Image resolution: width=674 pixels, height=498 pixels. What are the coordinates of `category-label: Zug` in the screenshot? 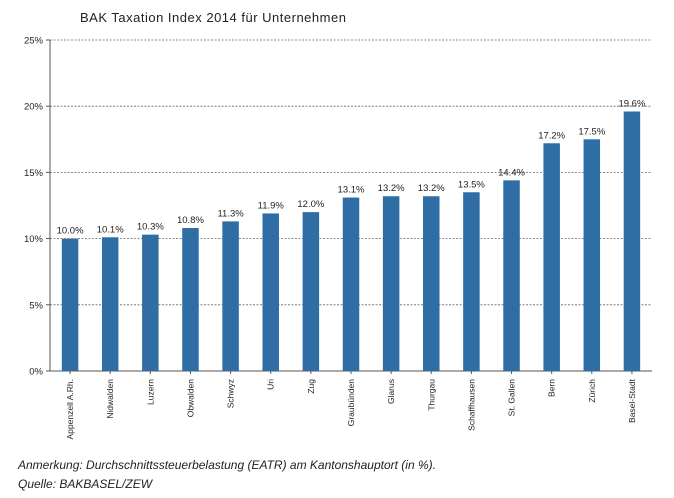 It's located at (311, 386).